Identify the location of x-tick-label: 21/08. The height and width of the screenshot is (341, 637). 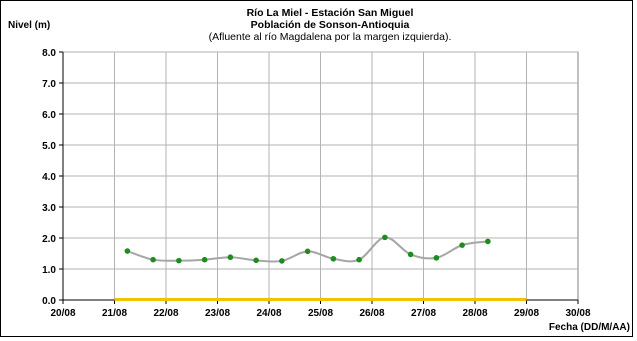
(114, 313).